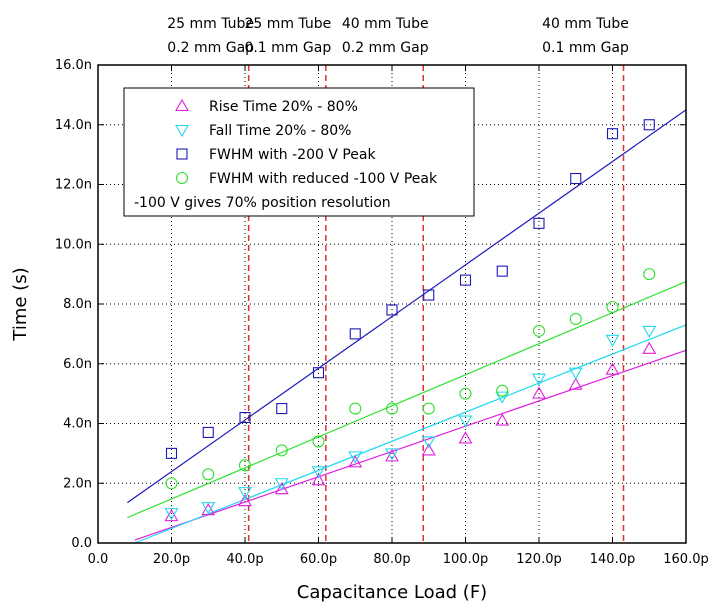 This screenshot has width=718, height=610. What do you see at coordinates (73, 244) in the screenshot?
I see `y-tick-label: 10.0n` at bounding box center [73, 244].